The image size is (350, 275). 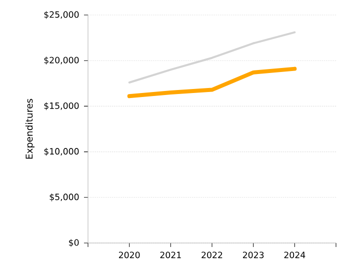 I want to click on y-tick-label: $10,000, so click(x=61, y=152).